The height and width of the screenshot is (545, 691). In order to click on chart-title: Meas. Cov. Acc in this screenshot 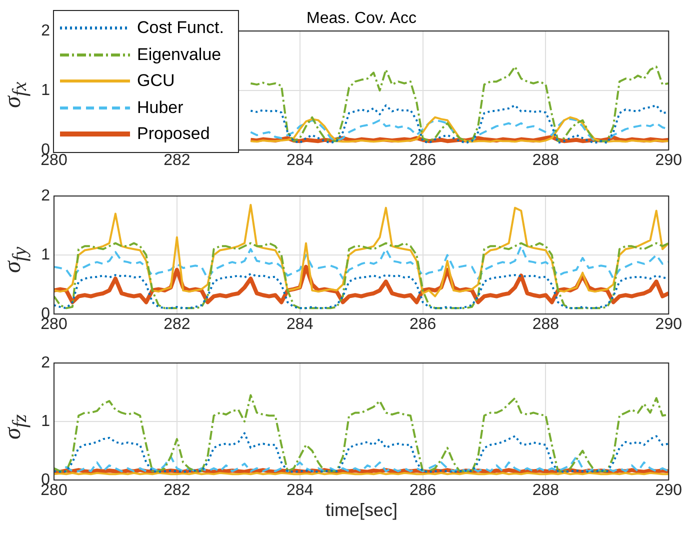, I will do `click(361, 18)`.